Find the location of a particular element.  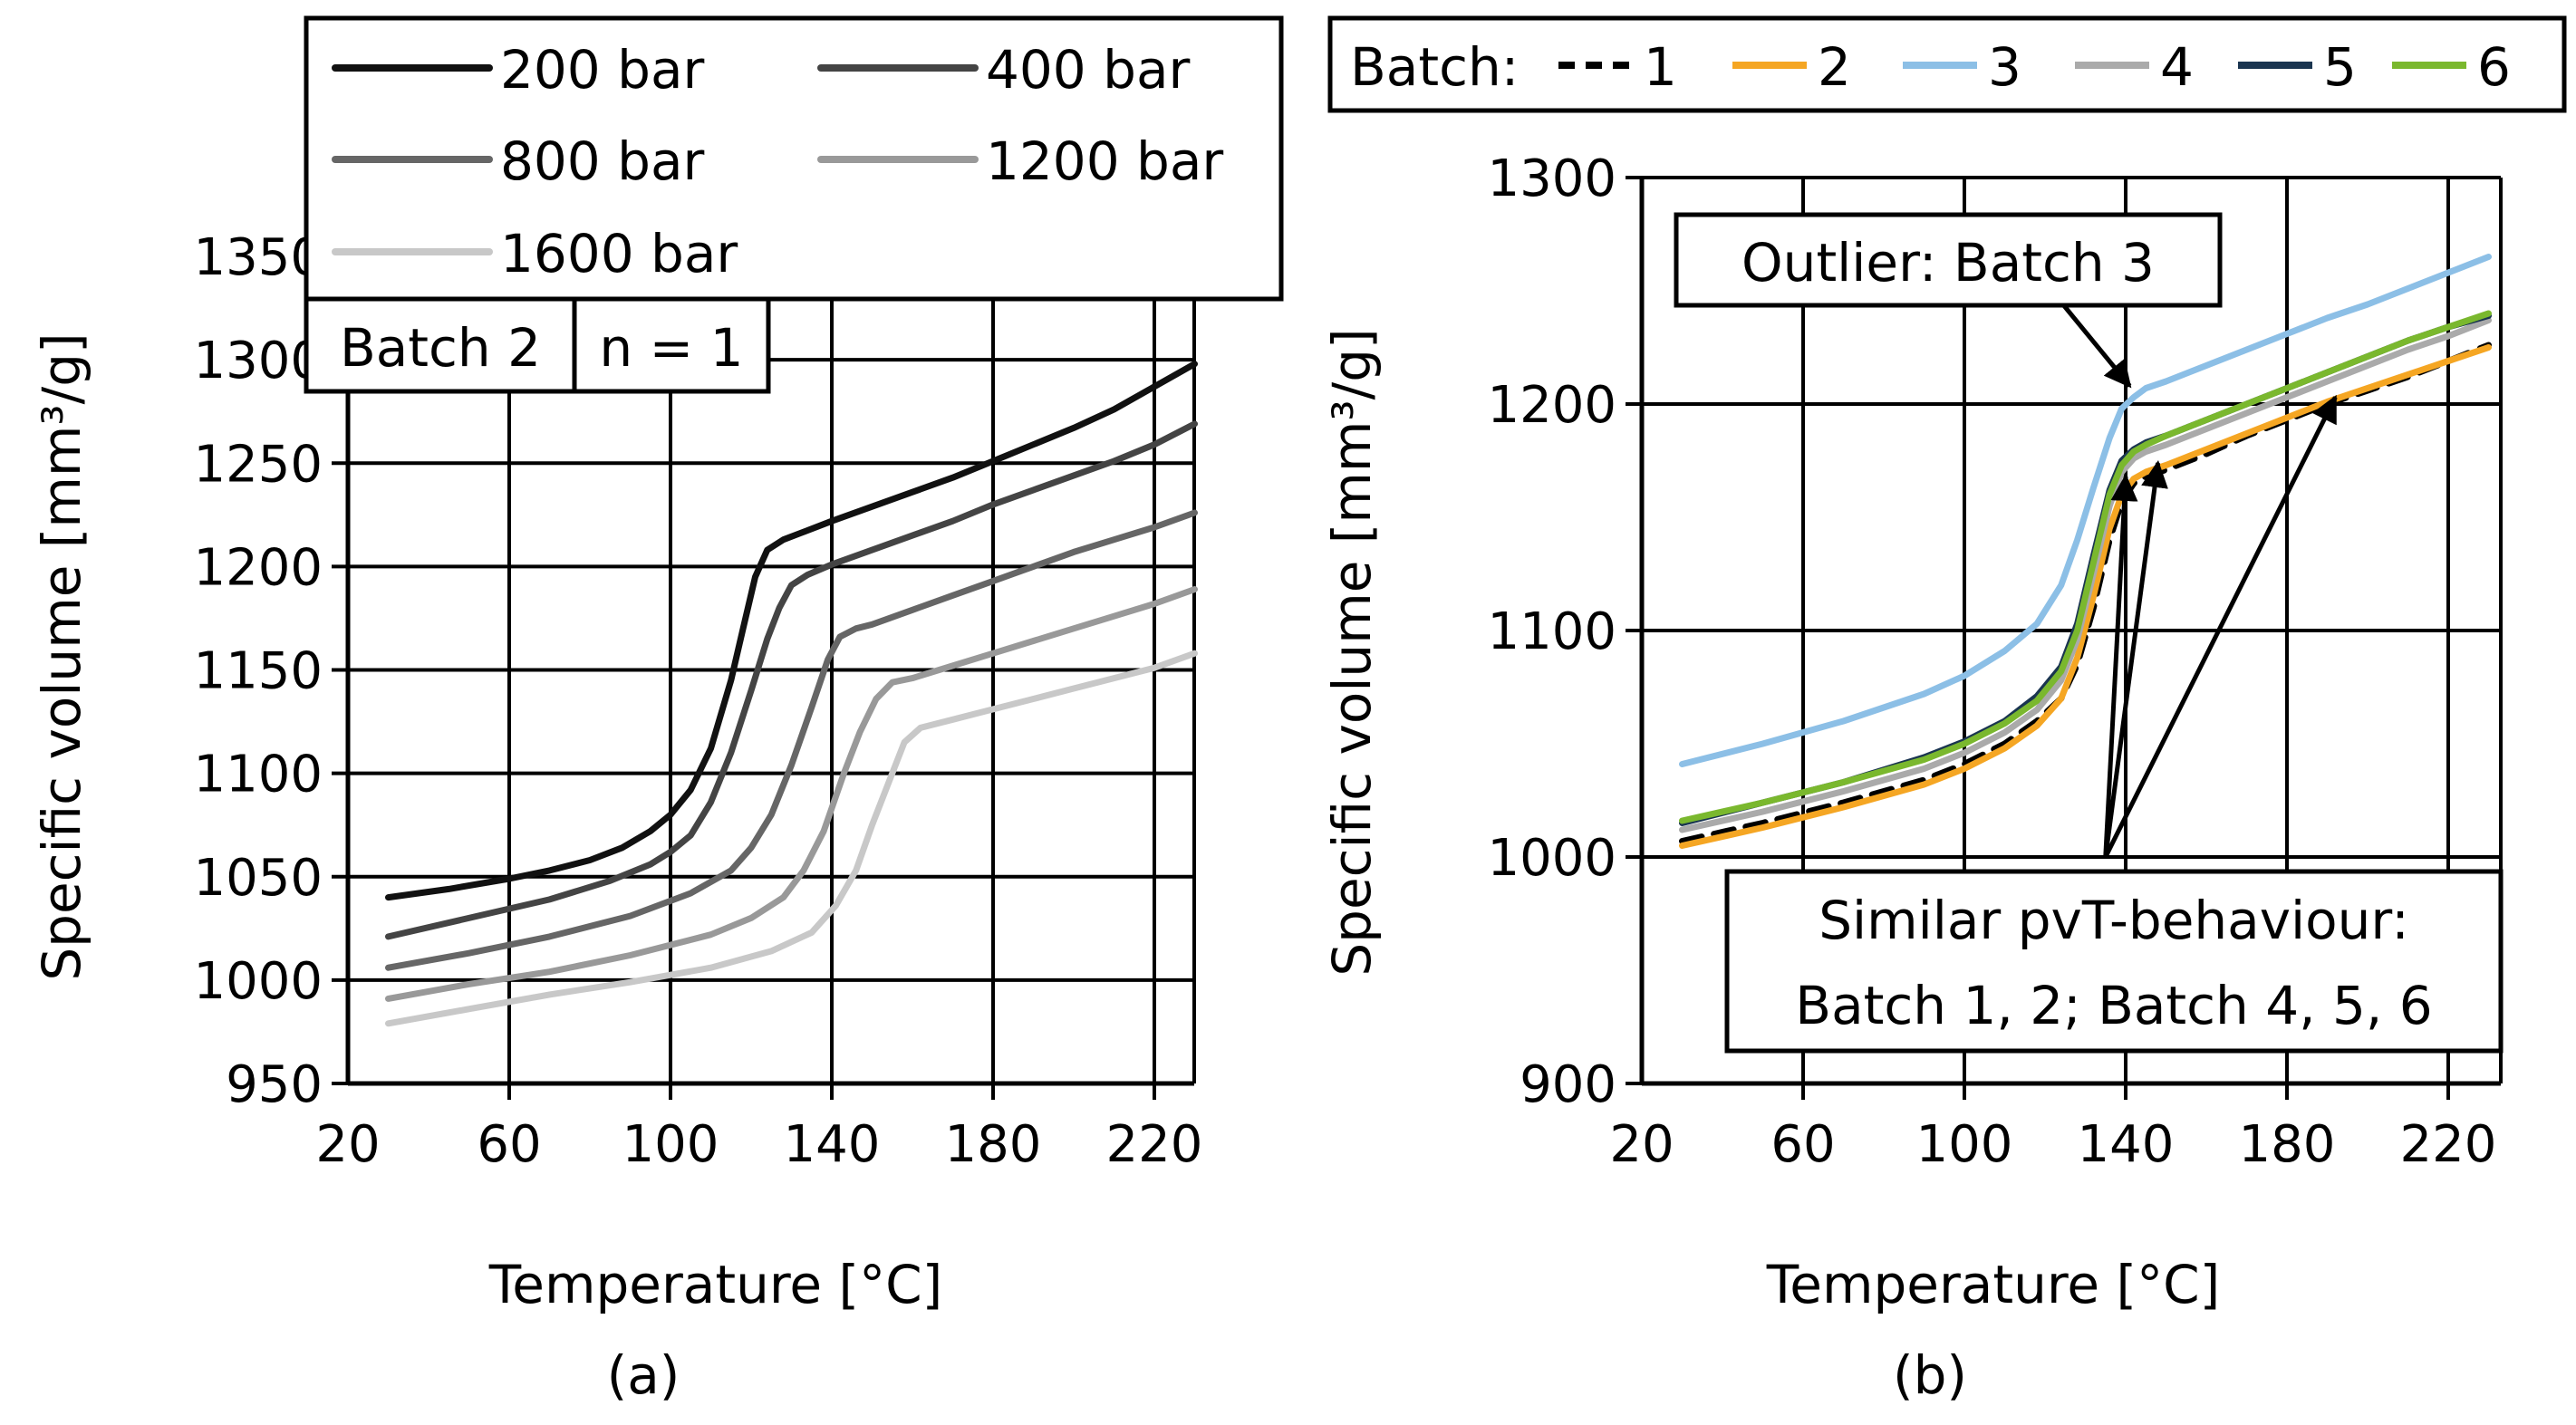

a-legend: 200 bar 400 bar 800 bar 1200 bar 1600 bar is located at coordinates (794, 158).